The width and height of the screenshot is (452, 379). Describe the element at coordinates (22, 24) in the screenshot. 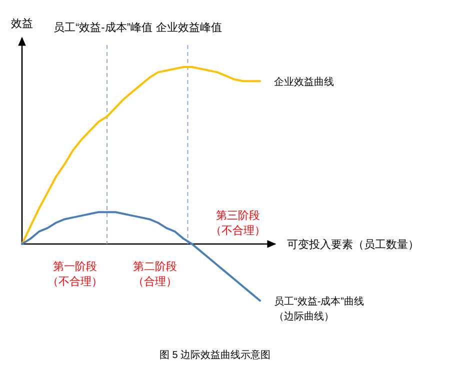

I see `y-axis-title: 效益` at that location.